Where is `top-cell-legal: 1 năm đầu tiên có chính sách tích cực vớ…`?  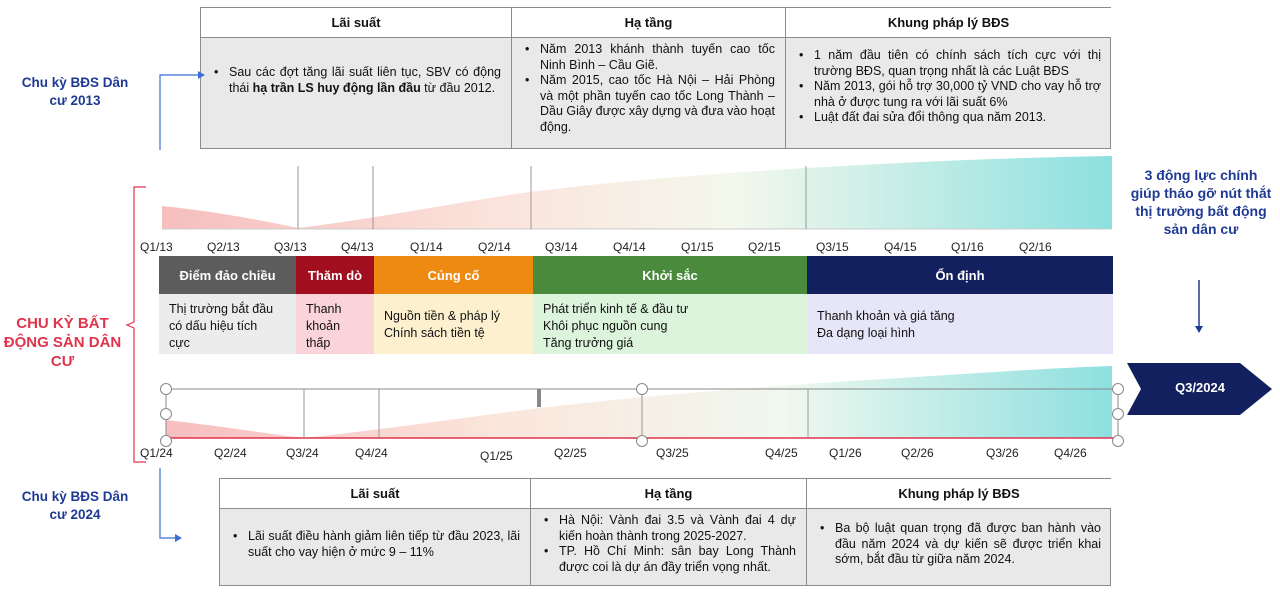 top-cell-legal: 1 năm đầu tiên có chính sách tích cực vớ… is located at coordinates (948, 93).